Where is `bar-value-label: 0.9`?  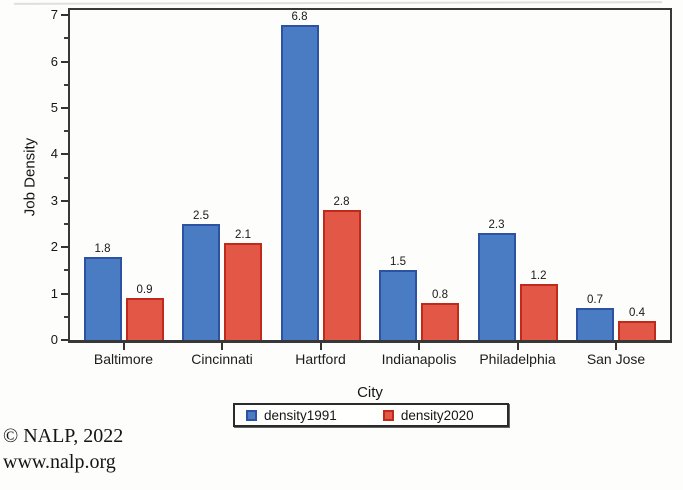 bar-value-label: 0.9 is located at coordinates (144, 290).